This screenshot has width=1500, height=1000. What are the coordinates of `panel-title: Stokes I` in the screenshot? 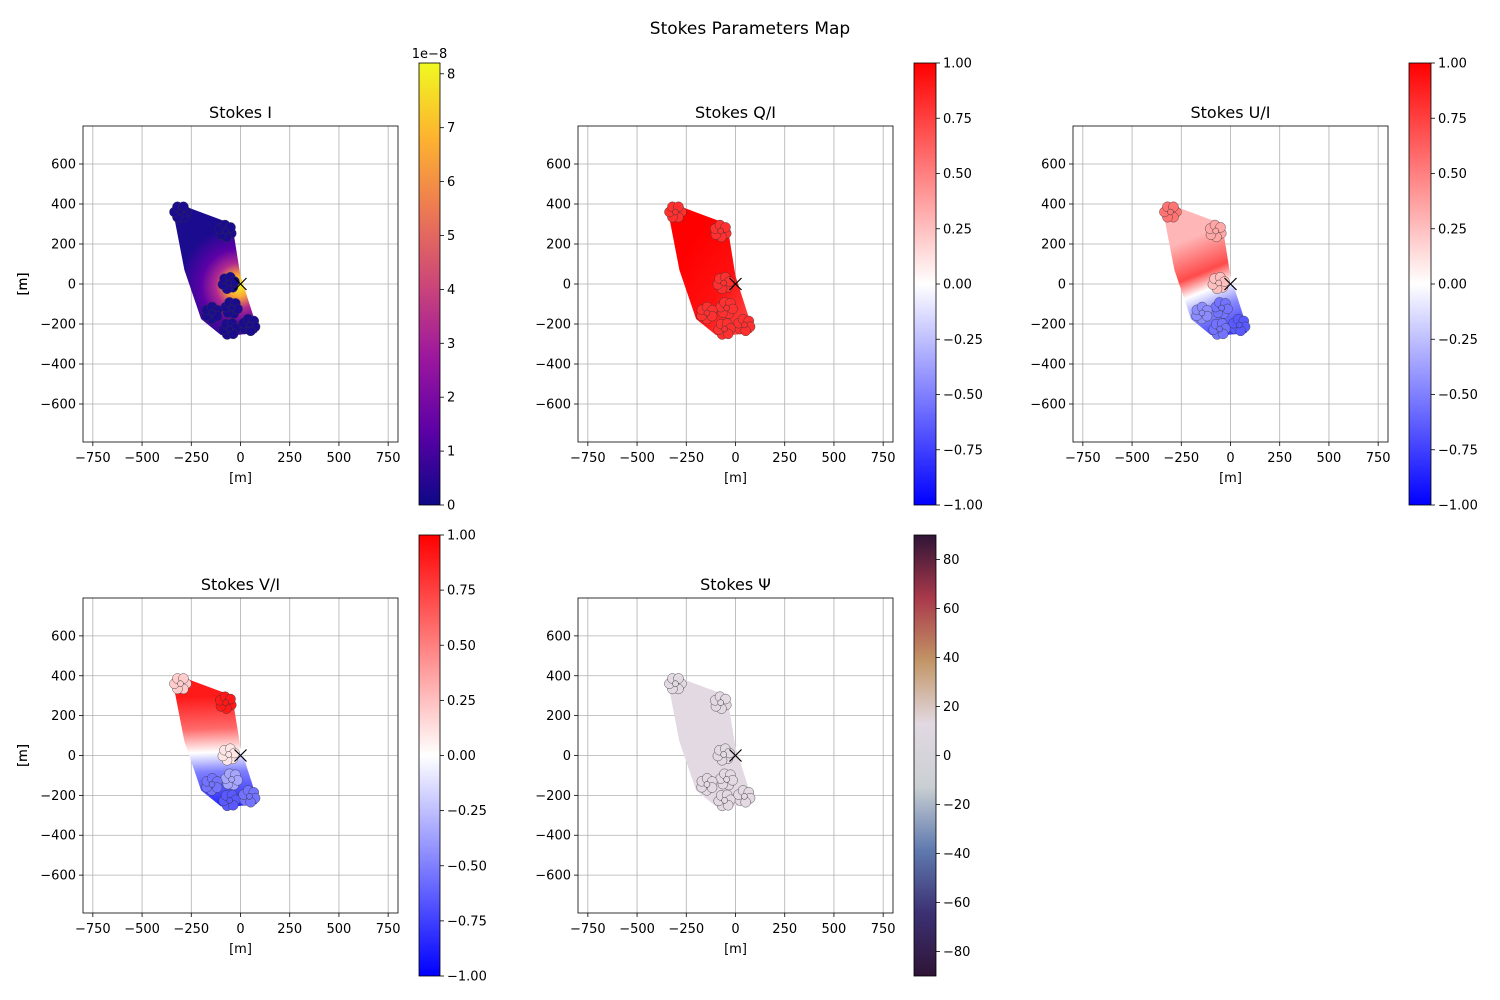 It's located at (240, 112).